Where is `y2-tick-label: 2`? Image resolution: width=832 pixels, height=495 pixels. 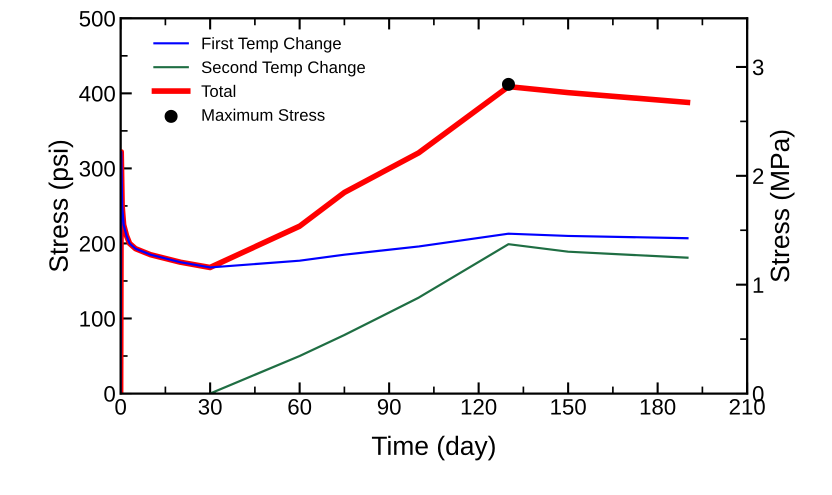
y2-tick-label: 2 is located at coordinates (758, 176).